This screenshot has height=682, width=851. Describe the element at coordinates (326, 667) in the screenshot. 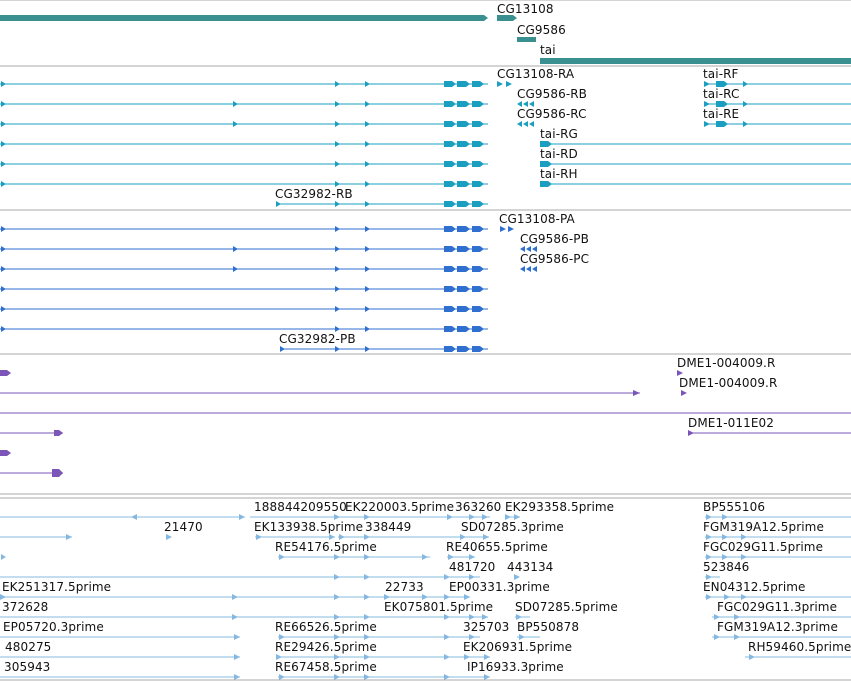

I see `feature-label: RE67458.5prime` at that location.